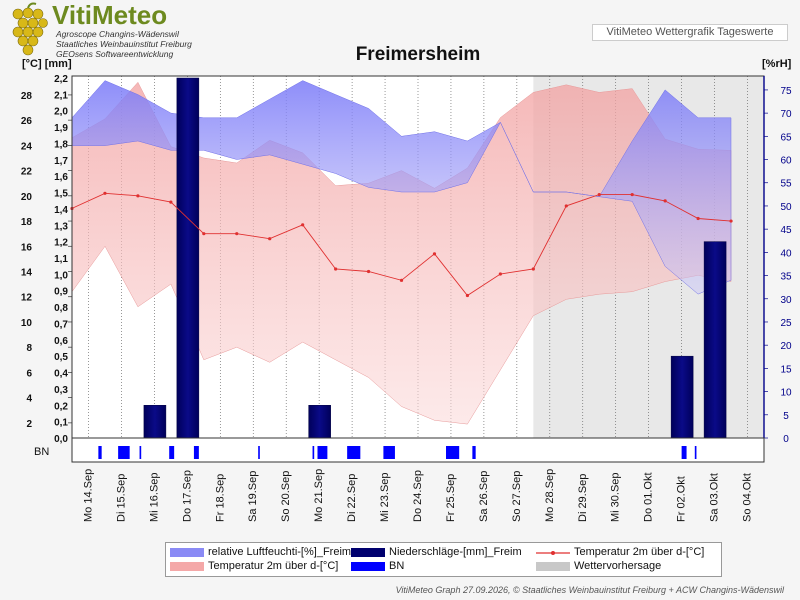 Image resolution: width=800 pixels, height=600 pixels. Describe the element at coordinates (786, 161) in the screenshot. I see `humidity-tick-label: 60` at that location.